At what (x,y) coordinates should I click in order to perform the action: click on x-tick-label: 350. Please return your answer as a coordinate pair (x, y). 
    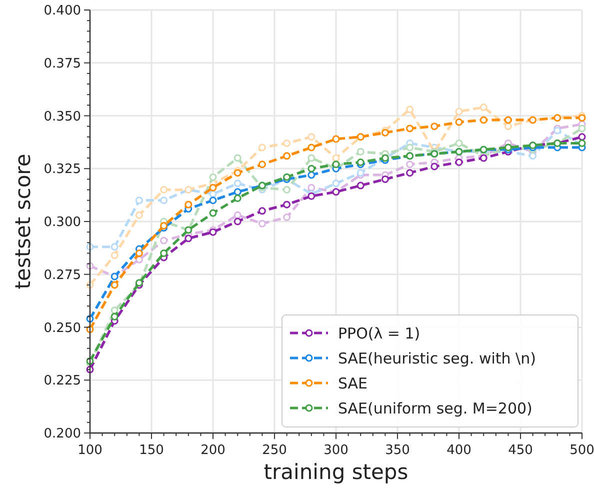
    Looking at the image, I should click on (397, 450).